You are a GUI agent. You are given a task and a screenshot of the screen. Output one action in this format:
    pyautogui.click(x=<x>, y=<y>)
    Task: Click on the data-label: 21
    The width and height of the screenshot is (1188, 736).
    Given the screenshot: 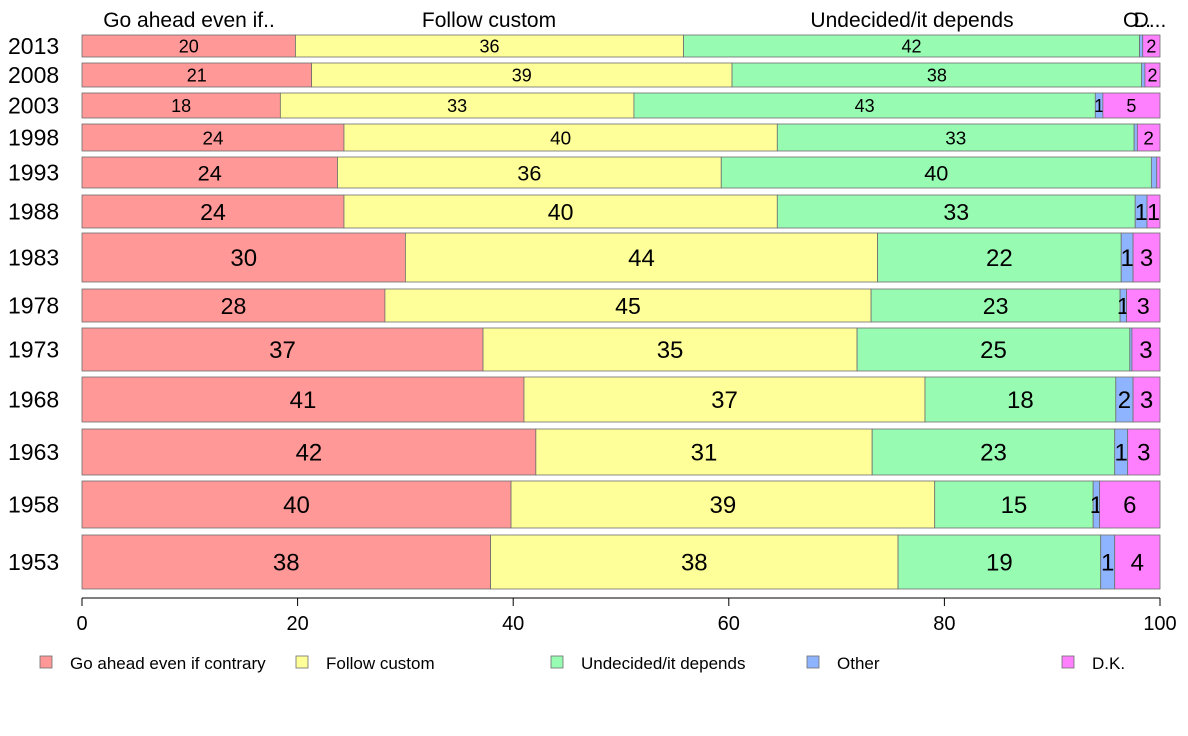 What is the action you would take?
    pyautogui.click(x=197, y=75)
    